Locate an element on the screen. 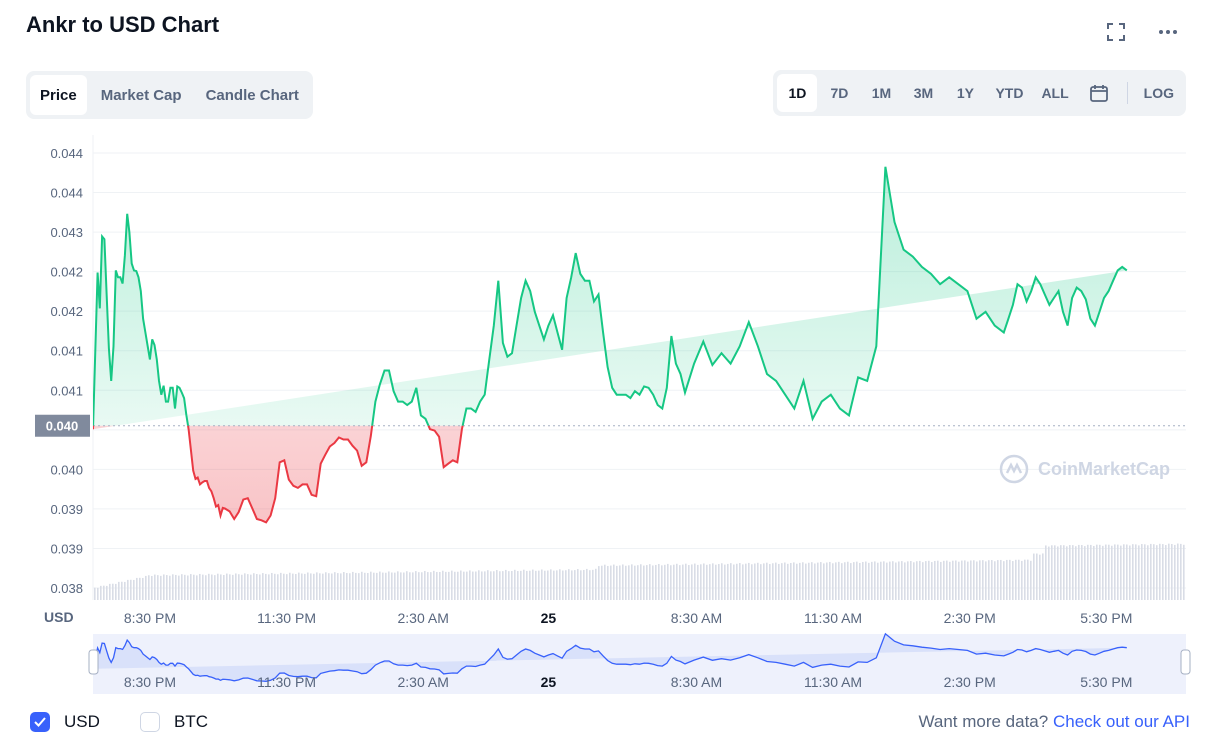  usd-checkbox: USD is located at coordinates (65, 722).